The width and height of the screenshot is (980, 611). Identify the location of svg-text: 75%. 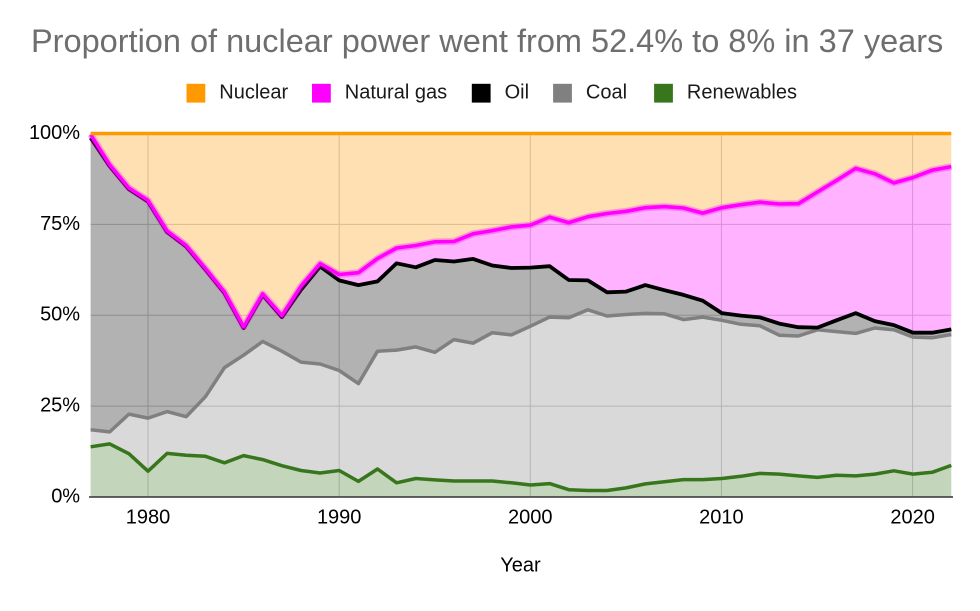
(60, 224).